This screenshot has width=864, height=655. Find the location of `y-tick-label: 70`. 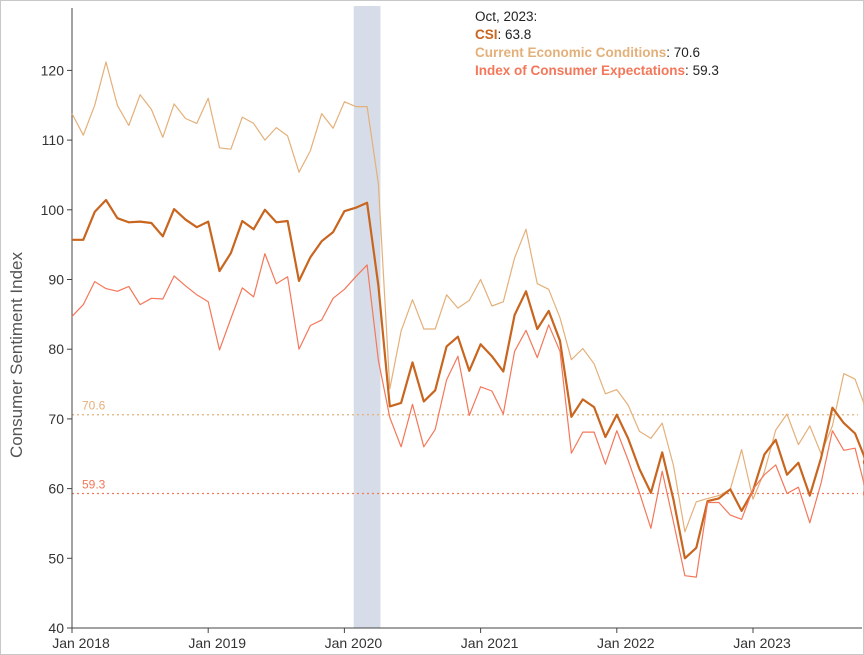

y-tick-label: 70 is located at coordinates (56, 419).